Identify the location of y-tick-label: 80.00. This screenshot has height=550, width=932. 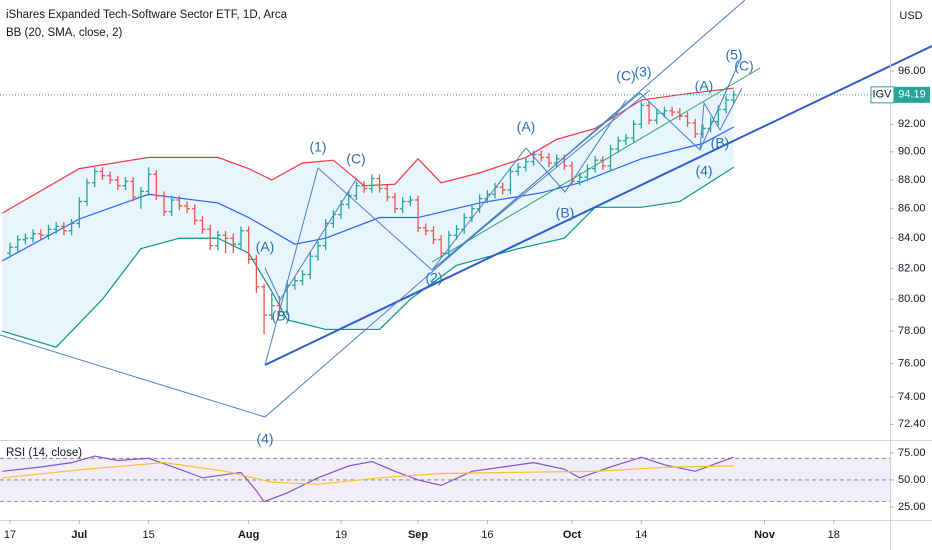
(912, 299).